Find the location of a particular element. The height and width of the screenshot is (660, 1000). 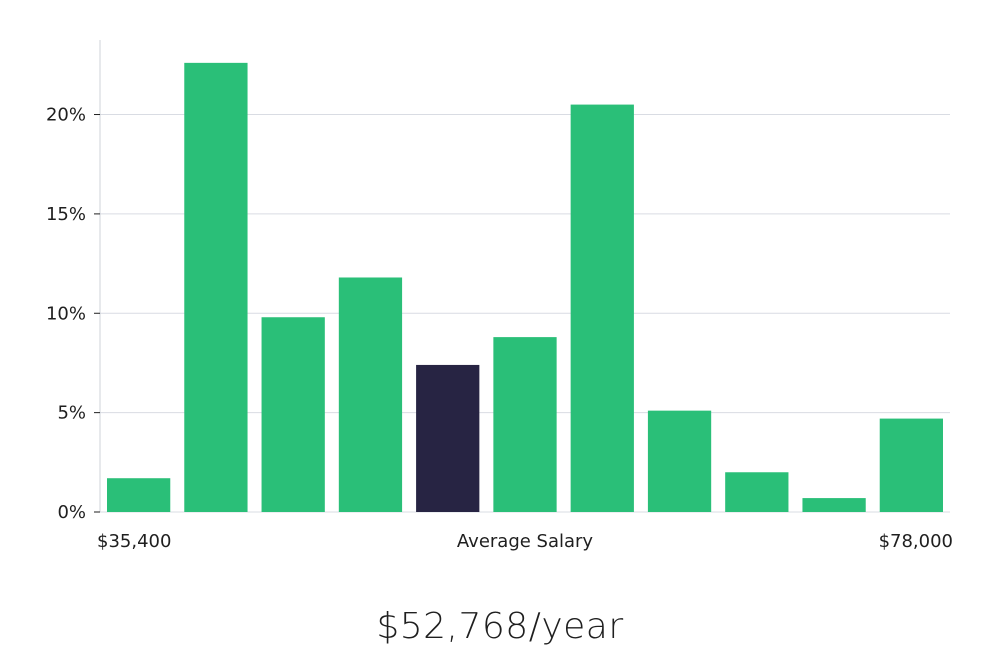

y-tick-label: 5% is located at coordinates (71, 413).